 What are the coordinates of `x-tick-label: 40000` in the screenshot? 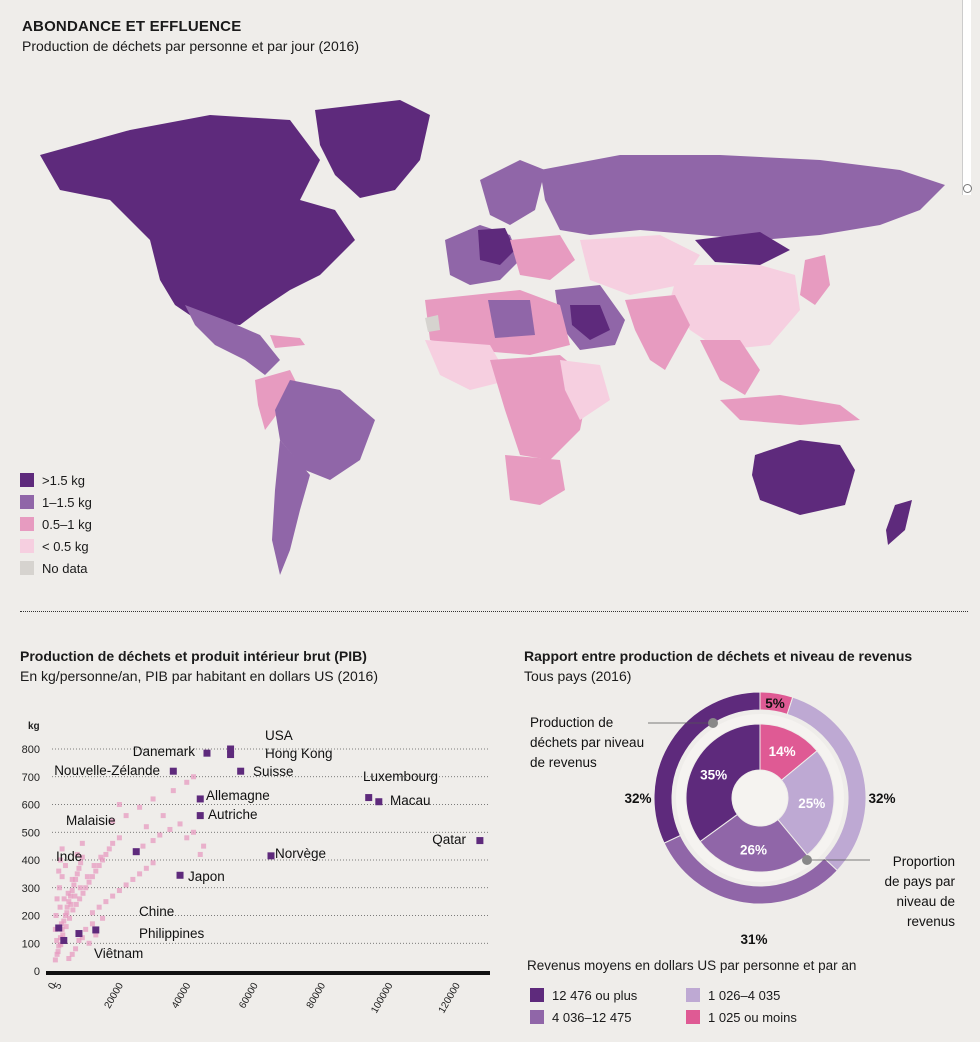 It's located at (182, 996).